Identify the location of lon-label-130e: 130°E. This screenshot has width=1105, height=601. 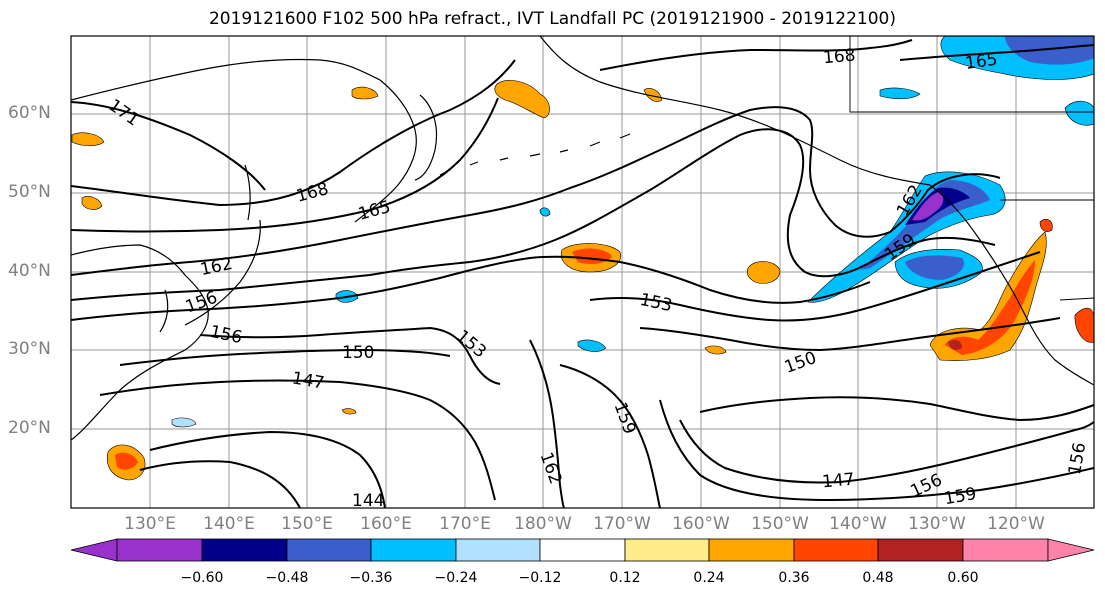
(150, 524).